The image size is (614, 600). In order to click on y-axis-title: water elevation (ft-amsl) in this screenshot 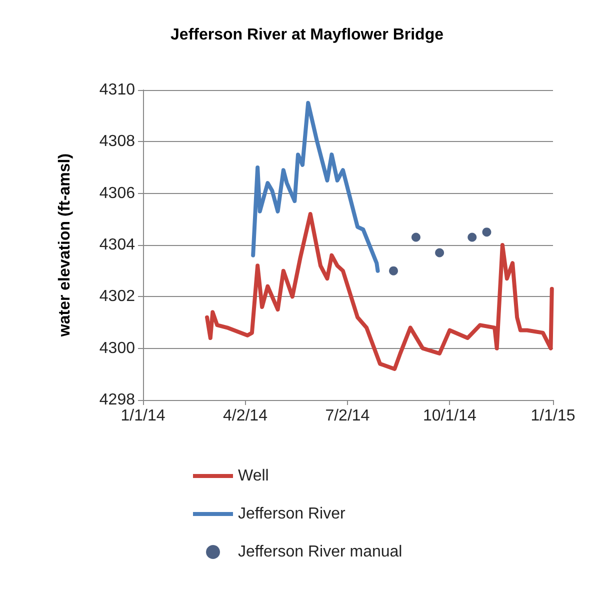, I will do `click(65, 245)`.